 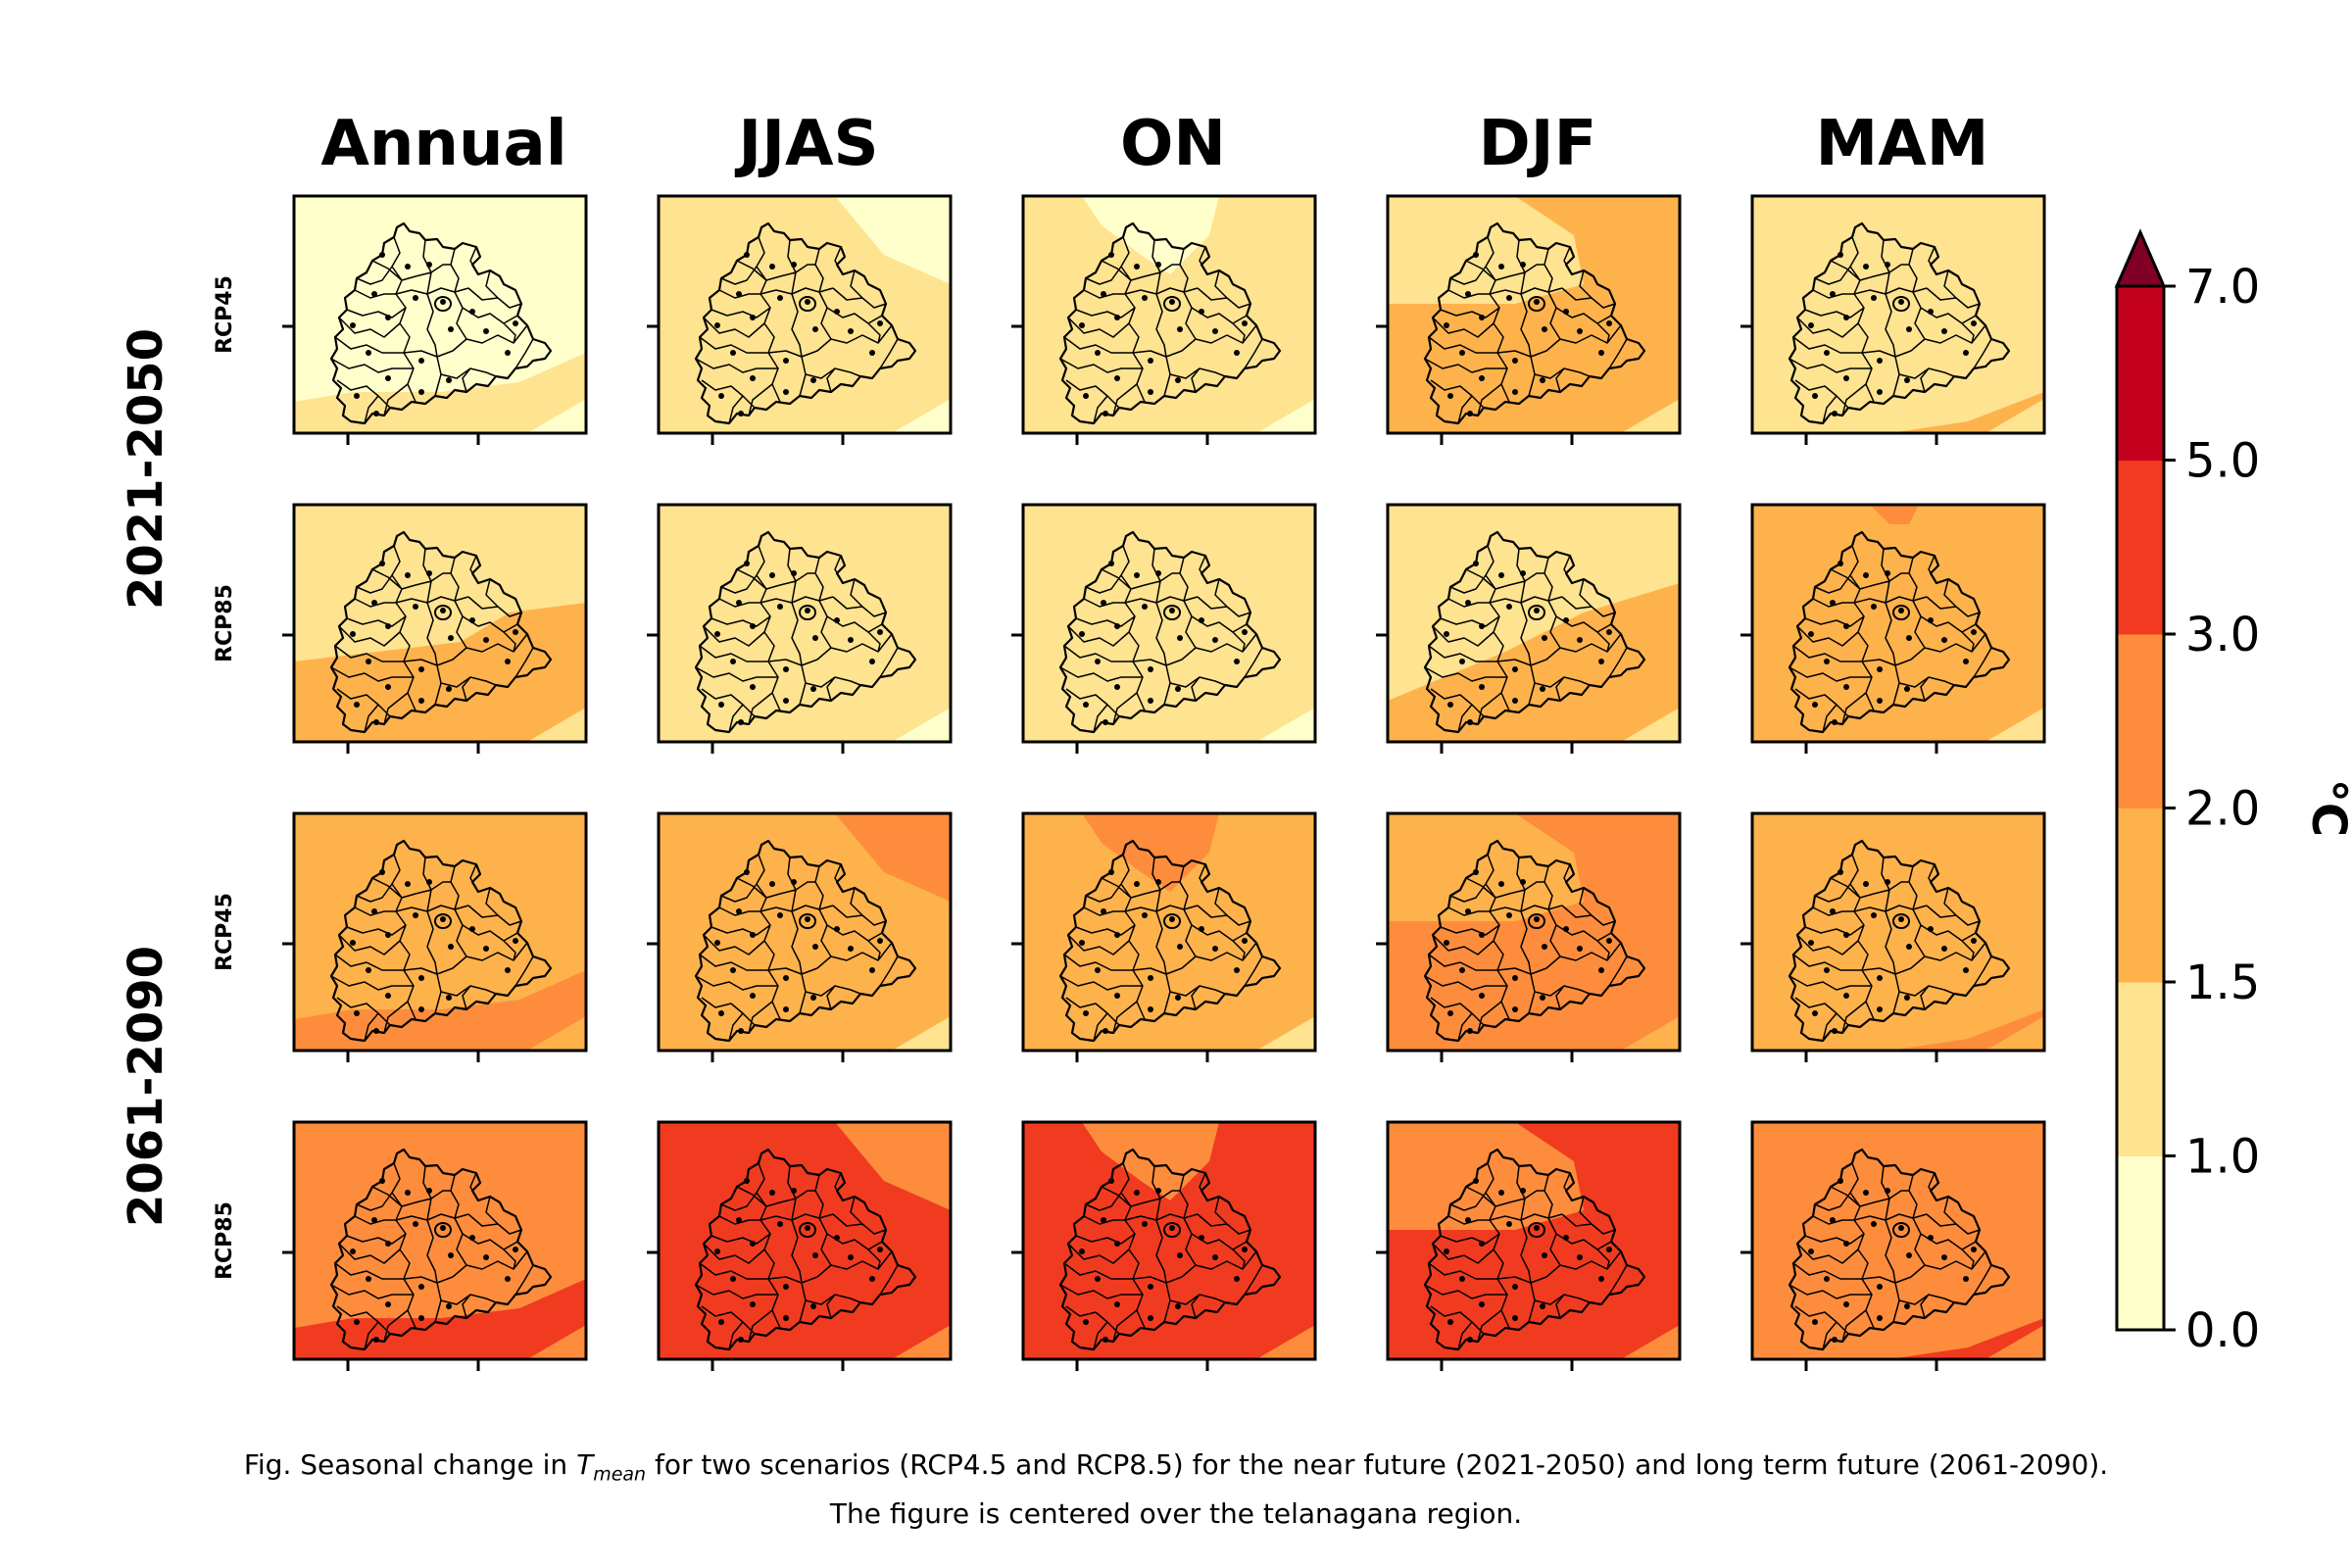 I want to click on colorbar-tick-label: 7.0, so click(x=2222, y=287).